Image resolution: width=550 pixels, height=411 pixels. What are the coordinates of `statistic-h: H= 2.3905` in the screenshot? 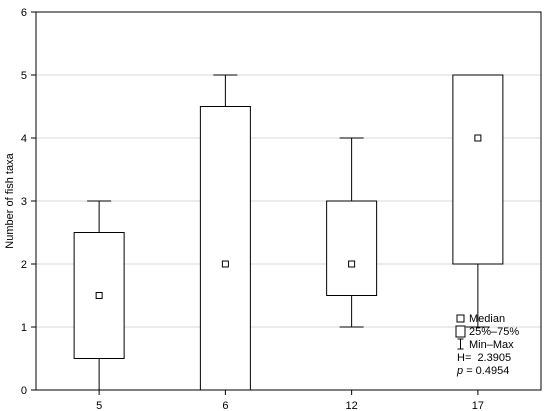 It's located at (484, 358).